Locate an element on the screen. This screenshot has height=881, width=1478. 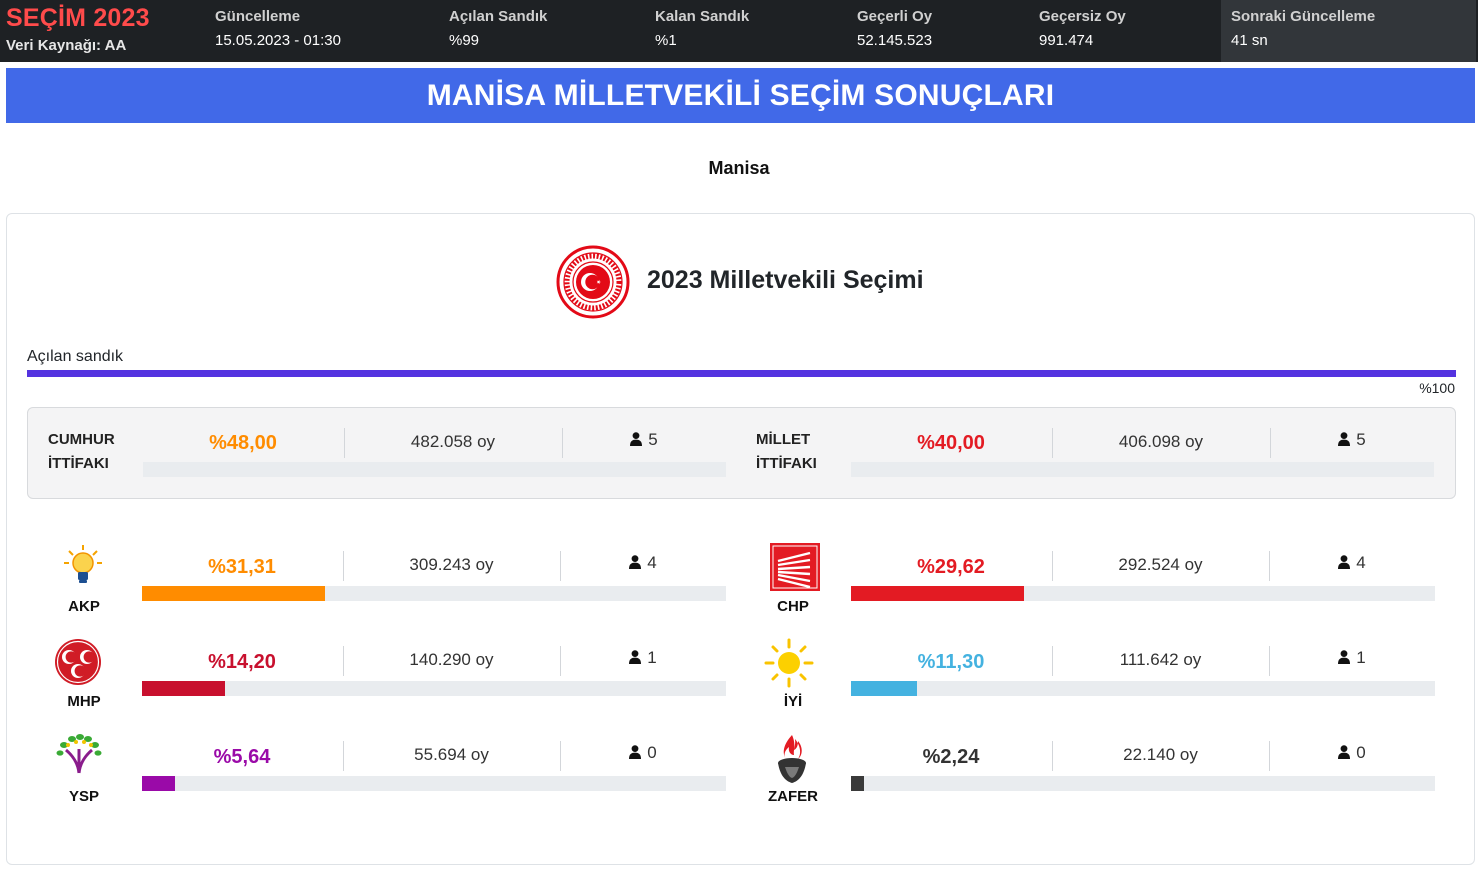
stat-invalid-votes: Geçersiz Oy 991.474 is located at coordinates (1082, 29).